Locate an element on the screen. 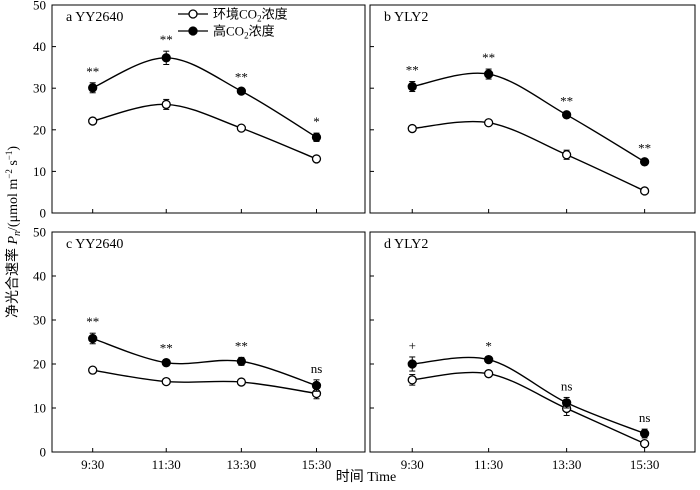  significance-label: + is located at coordinates (412, 345).